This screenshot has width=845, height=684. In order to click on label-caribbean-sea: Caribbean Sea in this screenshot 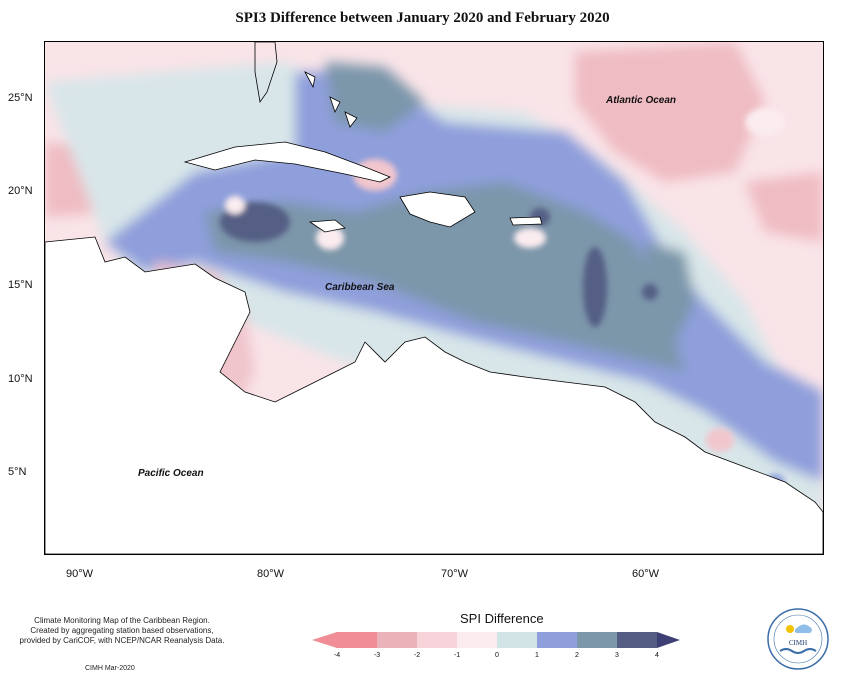, I will do `click(360, 287)`.